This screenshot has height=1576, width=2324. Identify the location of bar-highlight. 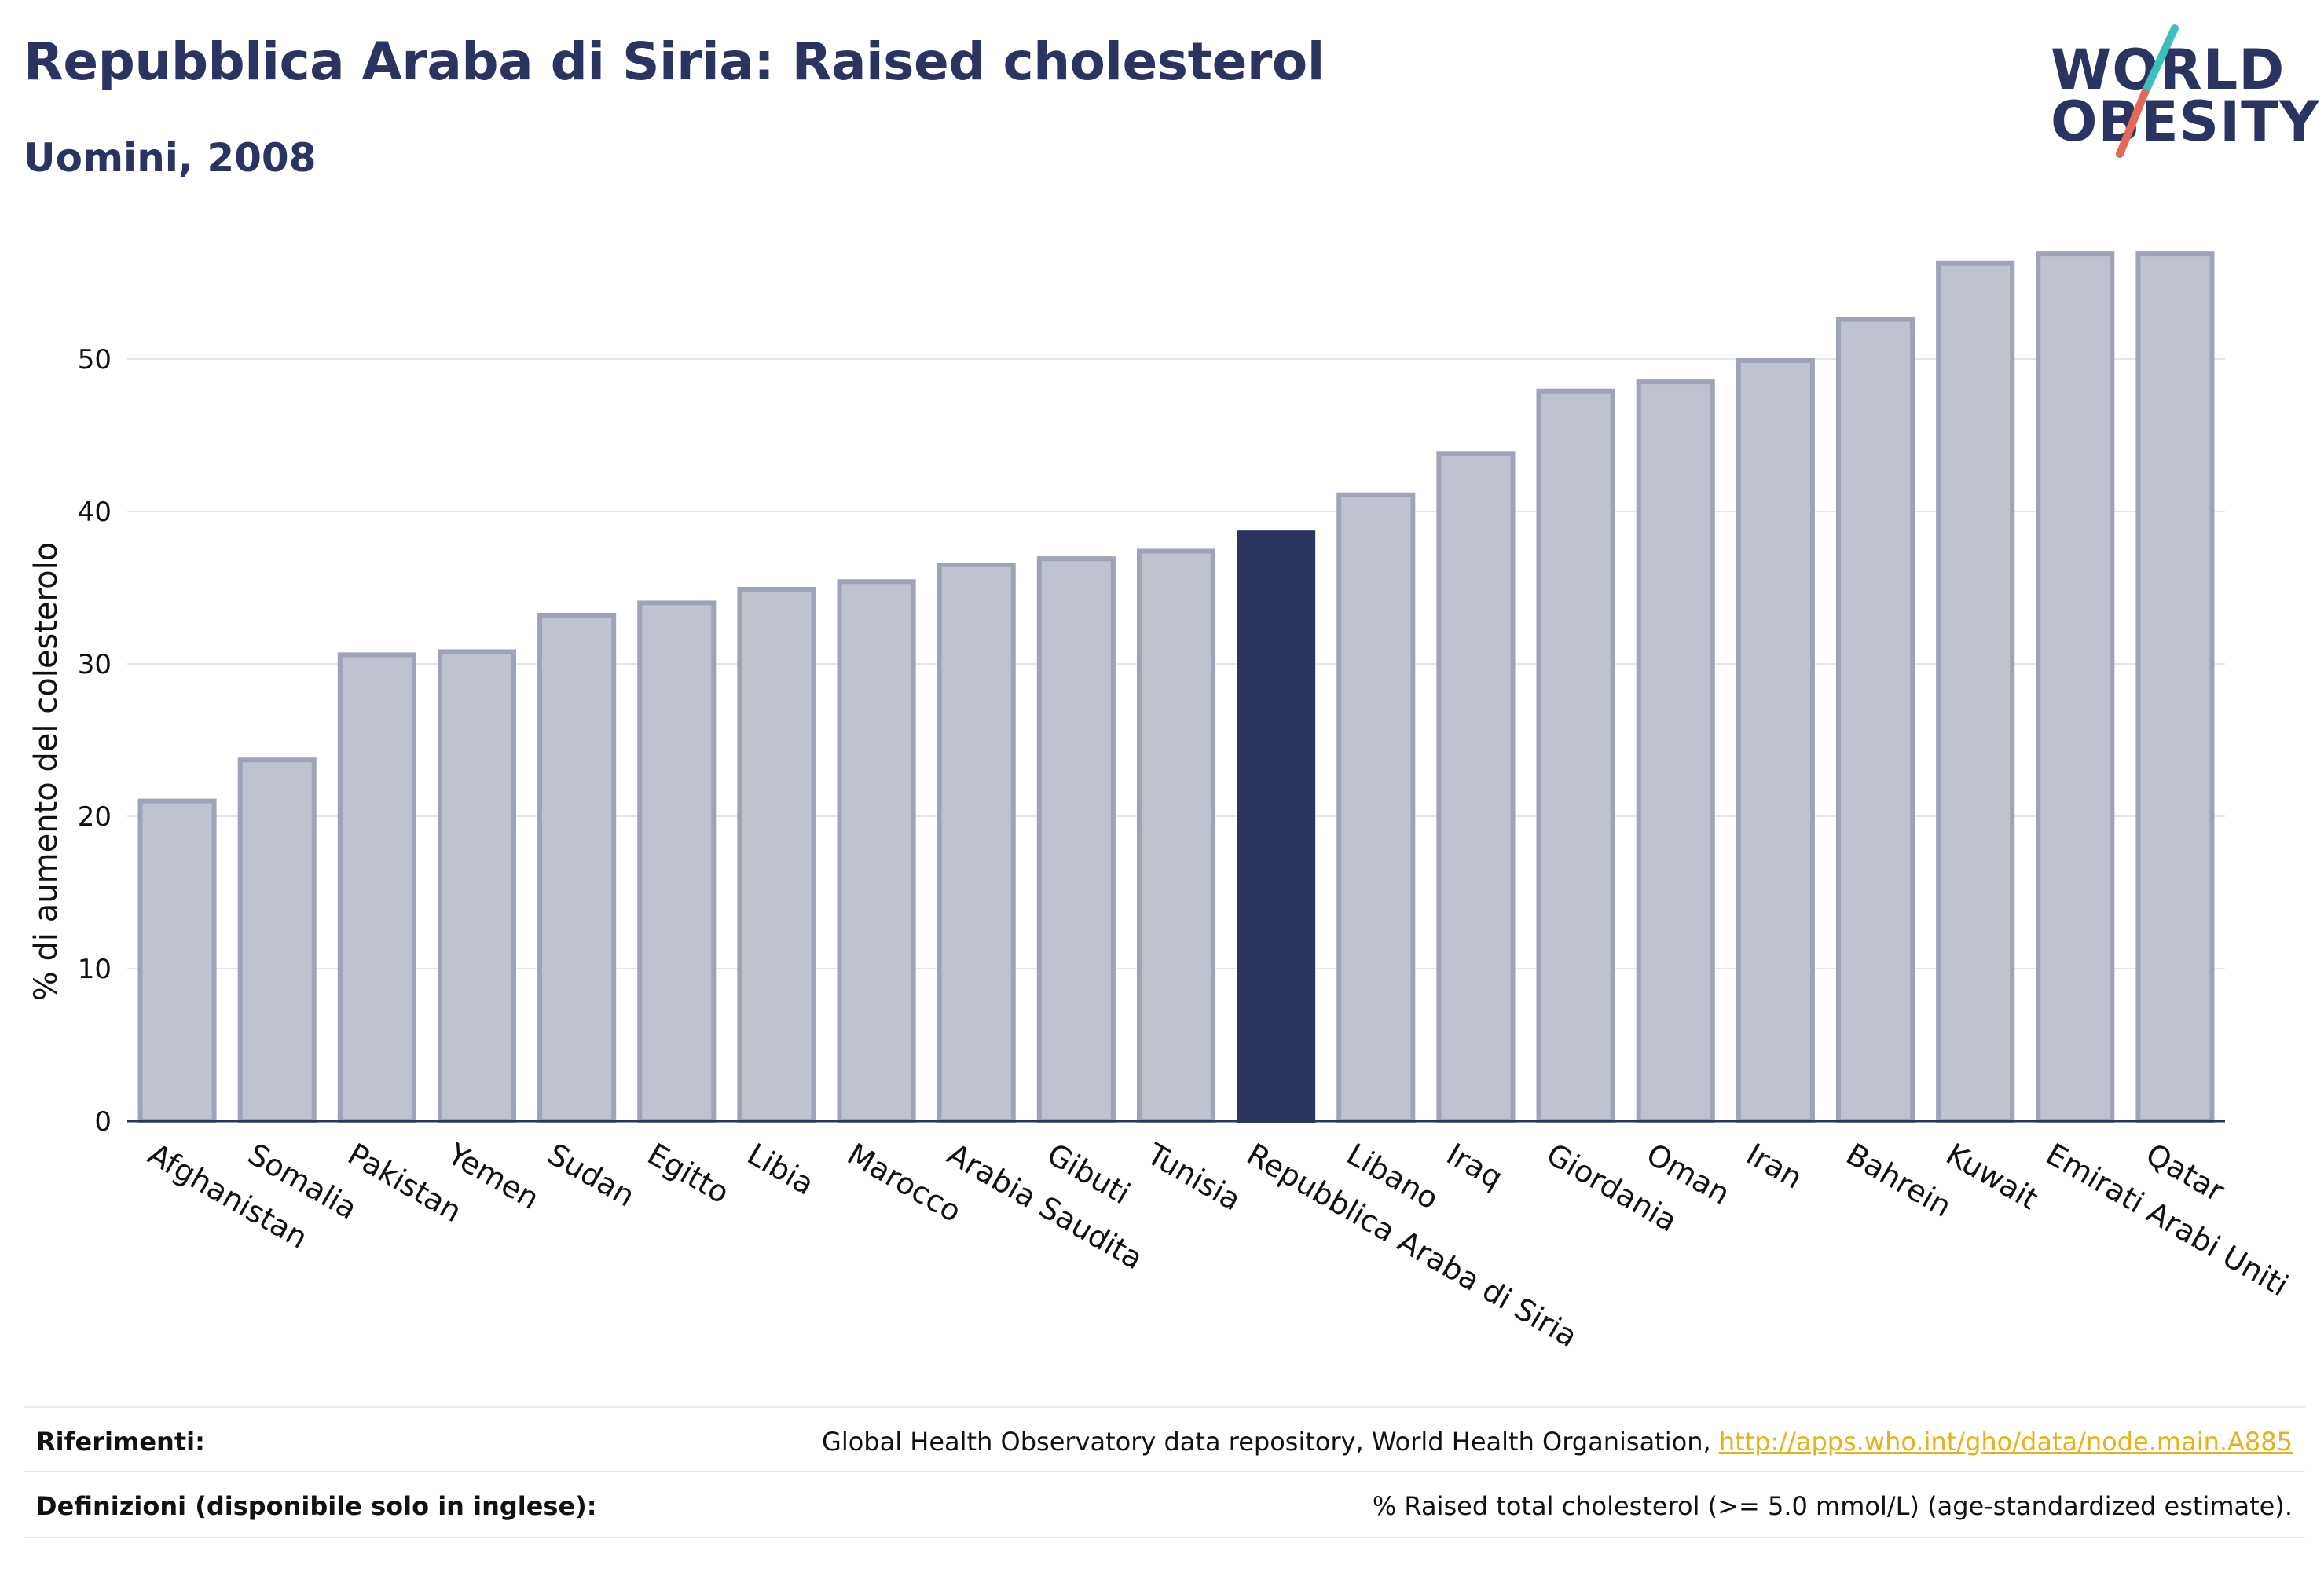
(1276, 827).